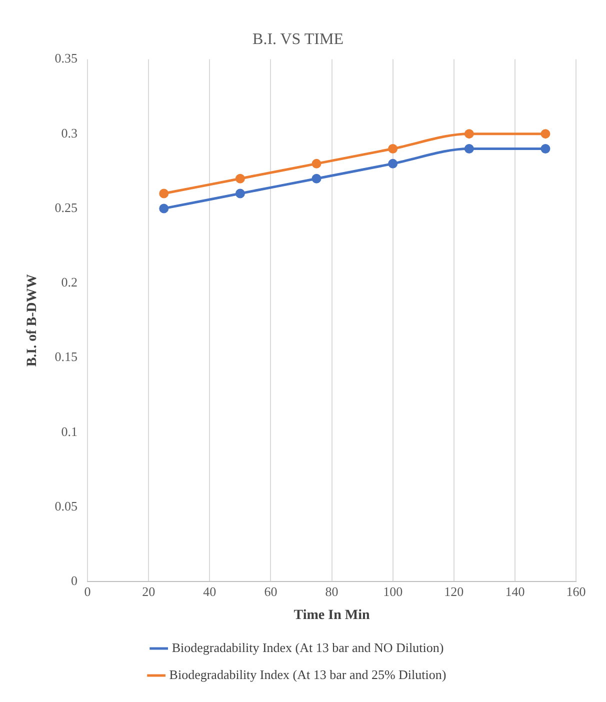 The width and height of the screenshot is (606, 702). What do you see at coordinates (576, 591) in the screenshot?
I see `x-tick-label: 160` at bounding box center [576, 591].